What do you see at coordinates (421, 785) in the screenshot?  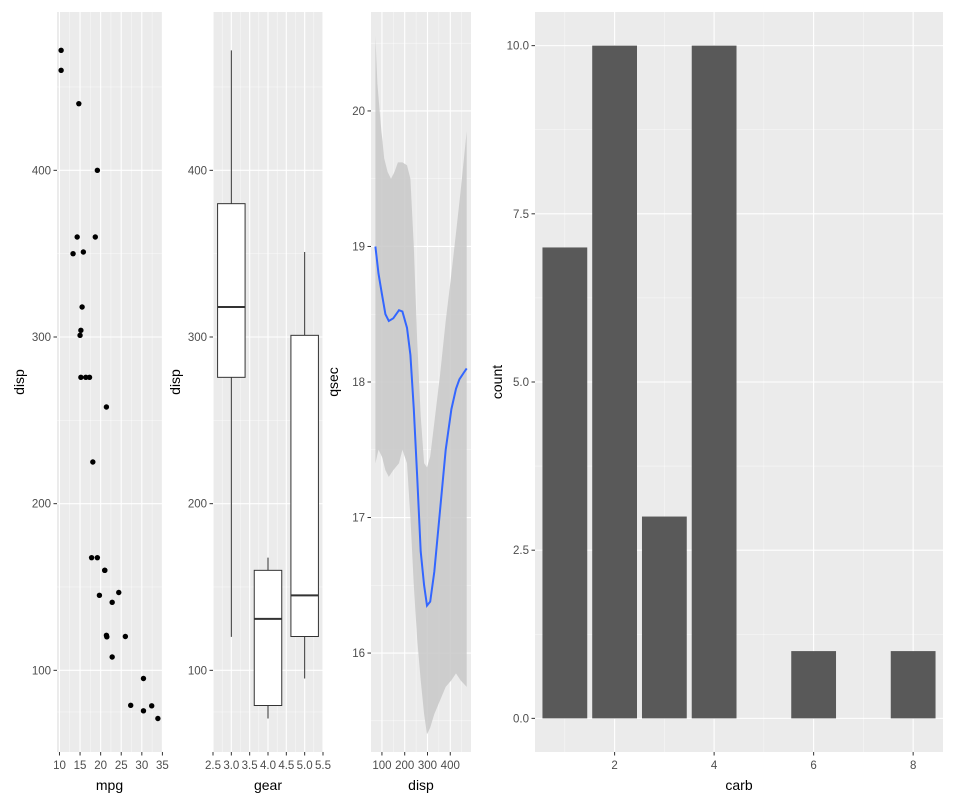 I see `x-axis-title: disp` at bounding box center [421, 785].